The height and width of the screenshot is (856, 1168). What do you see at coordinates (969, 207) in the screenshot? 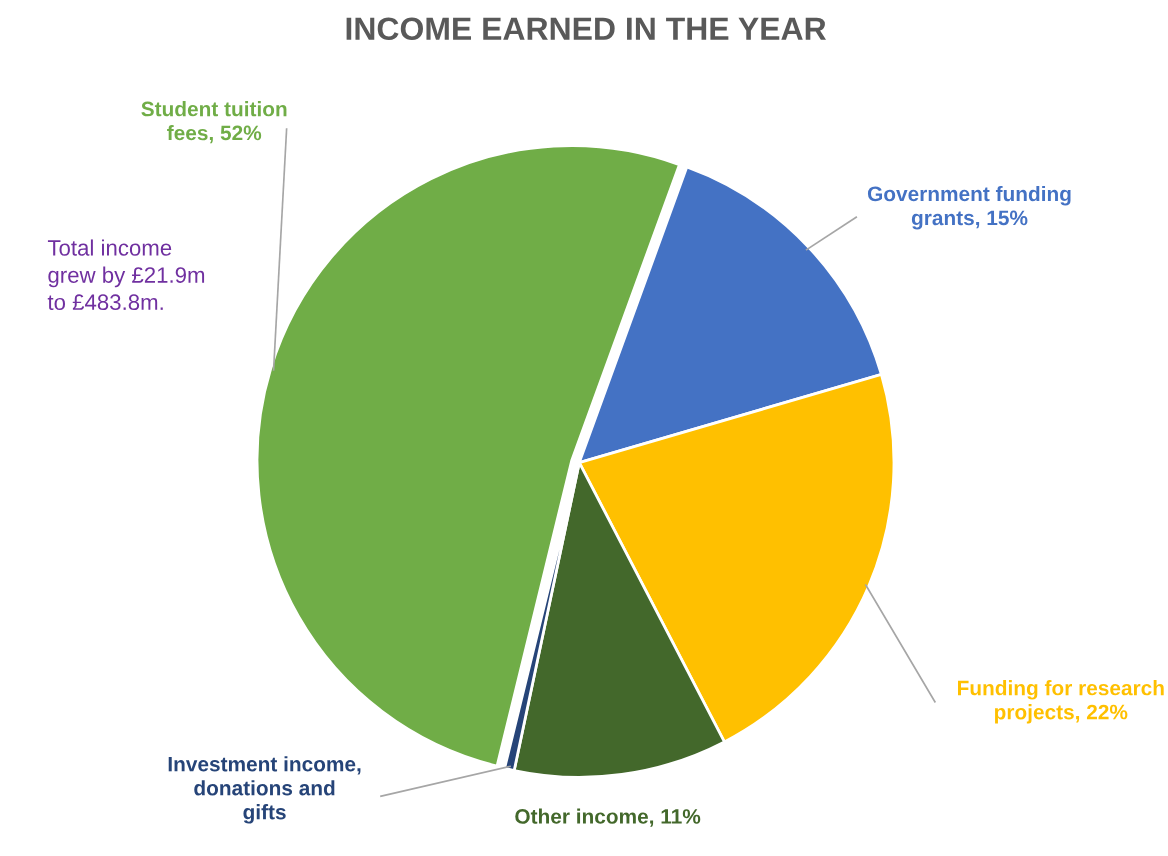
I see `slice-label: Government funding grants, 15%` at bounding box center [969, 207].